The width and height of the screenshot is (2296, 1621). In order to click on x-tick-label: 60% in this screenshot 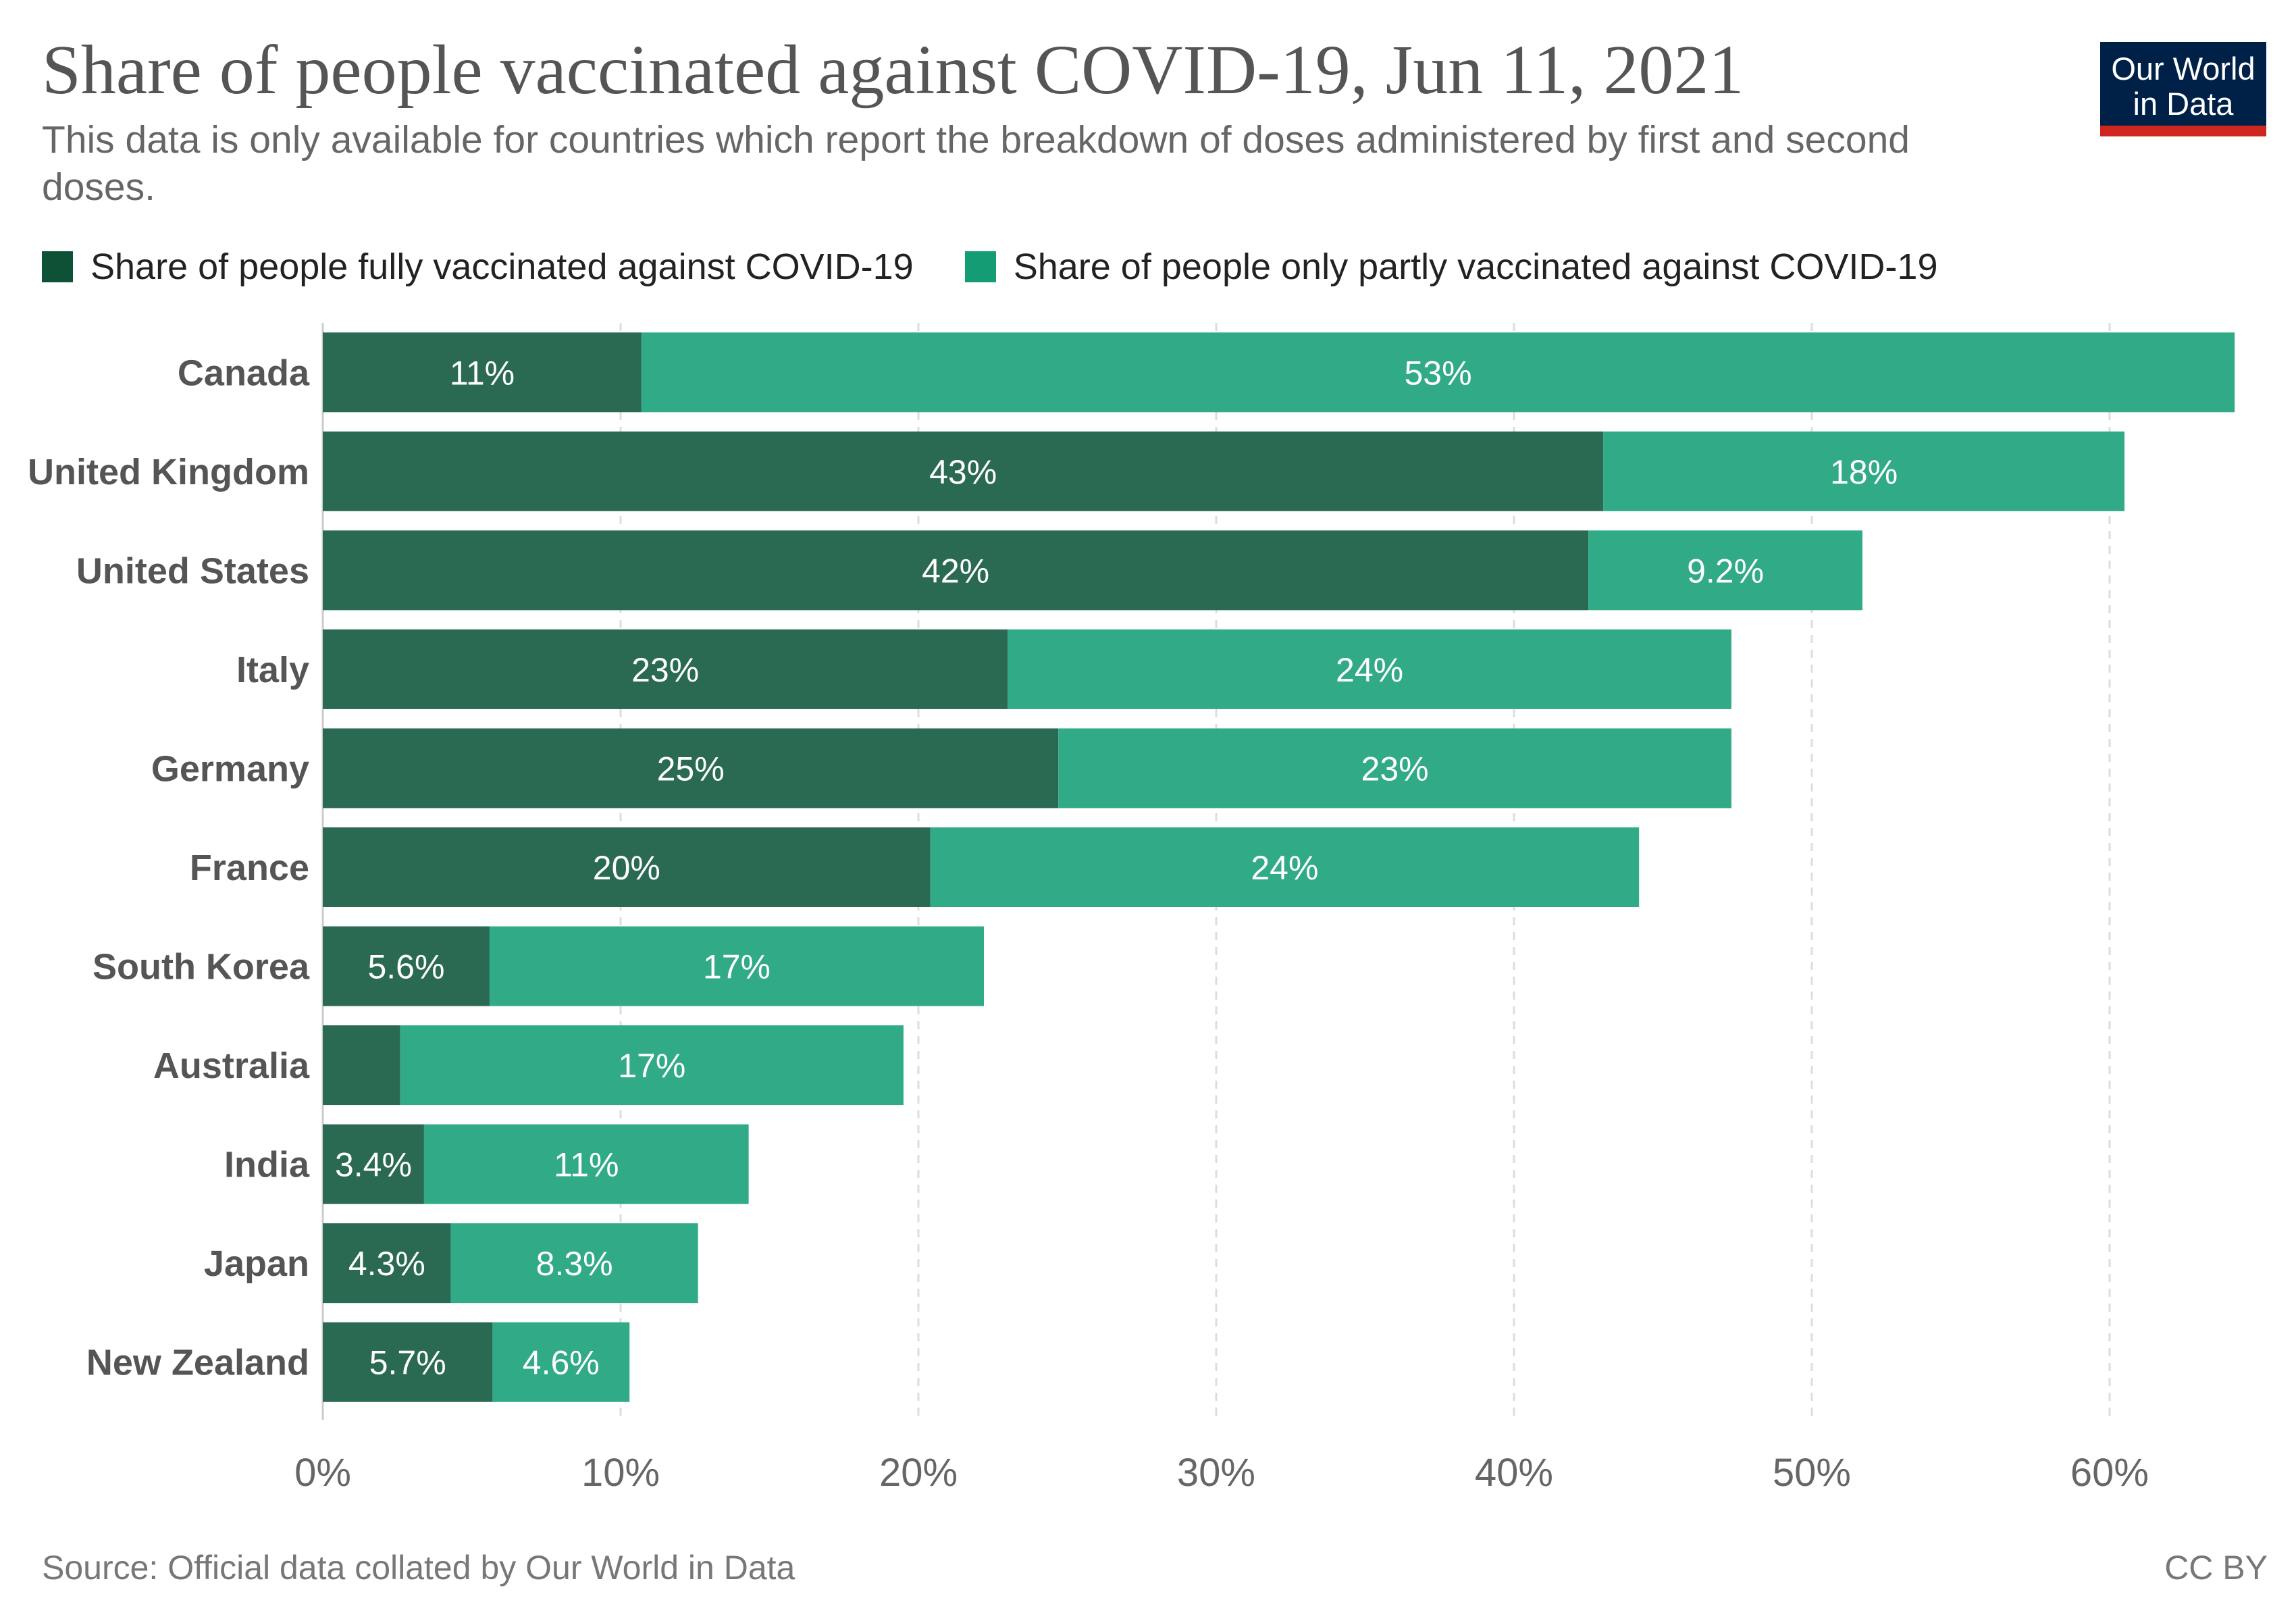, I will do `click(2109, 1473)`.